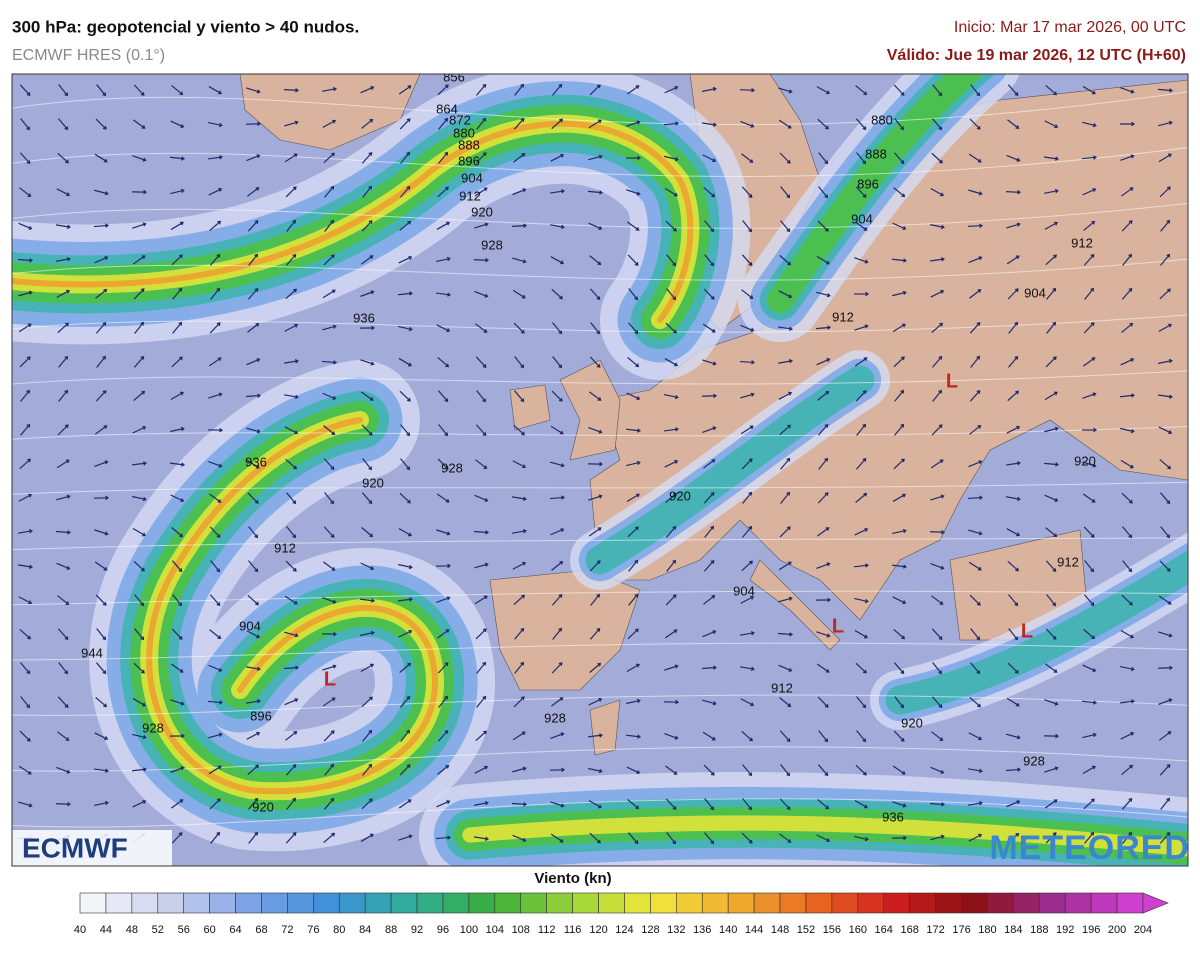 This screenshot has height=966, width=1200. Describe the element at coordinates (365, 930) in the screenshot. I see `colorbar-tick-label: 84` at that location.